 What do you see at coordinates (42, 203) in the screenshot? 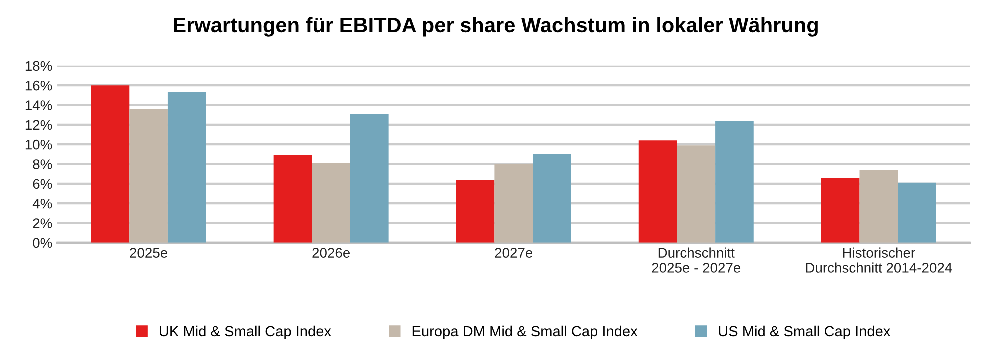
I see `y-tick-label: 4%` at bounding box center [42, 203].